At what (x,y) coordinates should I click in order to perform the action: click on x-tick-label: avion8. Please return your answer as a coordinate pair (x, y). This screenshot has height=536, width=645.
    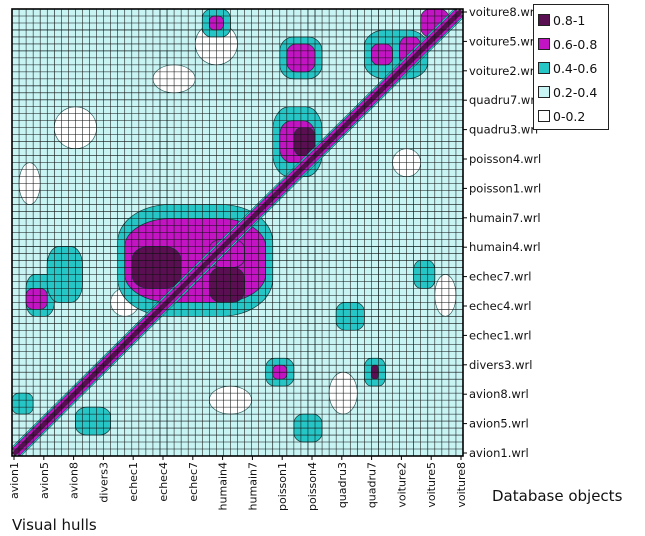
    Looking at the image, I should click on (74, 480).